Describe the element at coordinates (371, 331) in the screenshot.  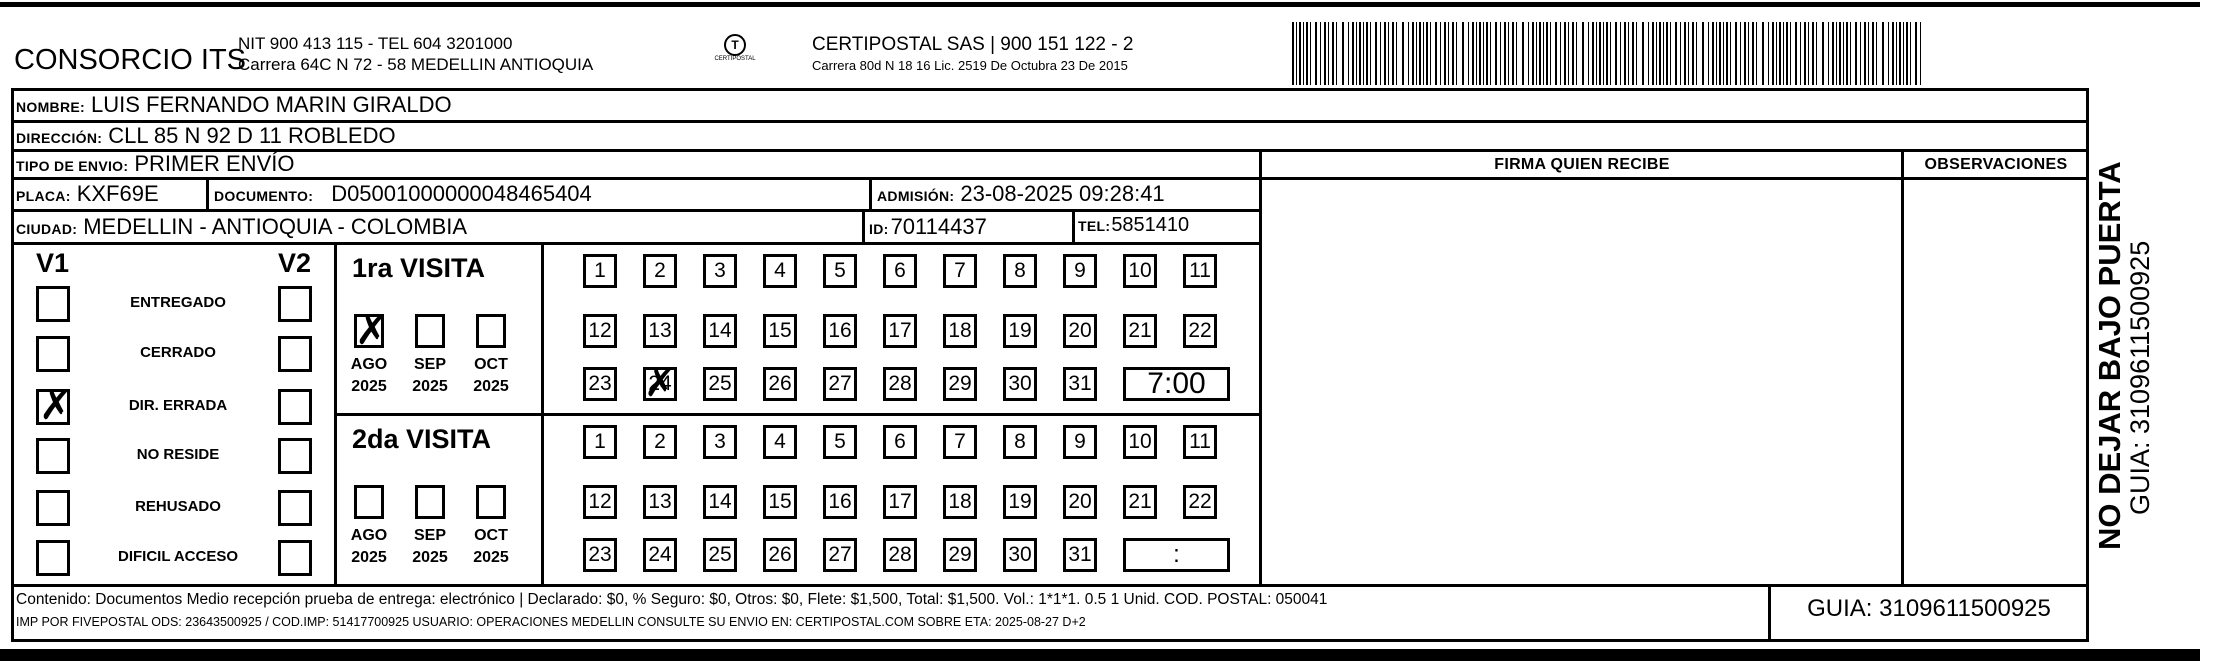
I see `month-checkbox: ✗` at that location.